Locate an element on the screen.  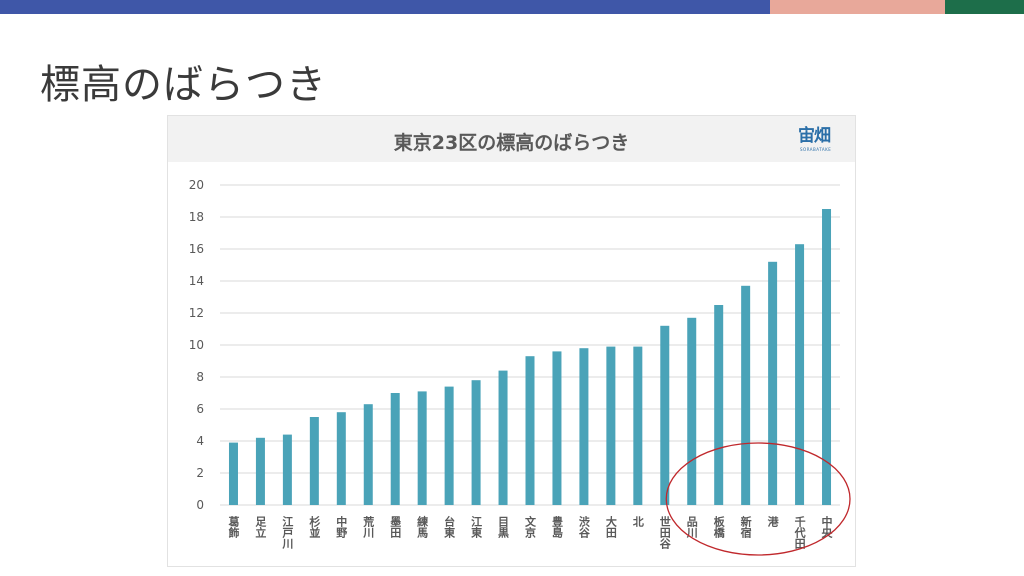
y-tick-label: 10 is located at coordinates (196, 345).